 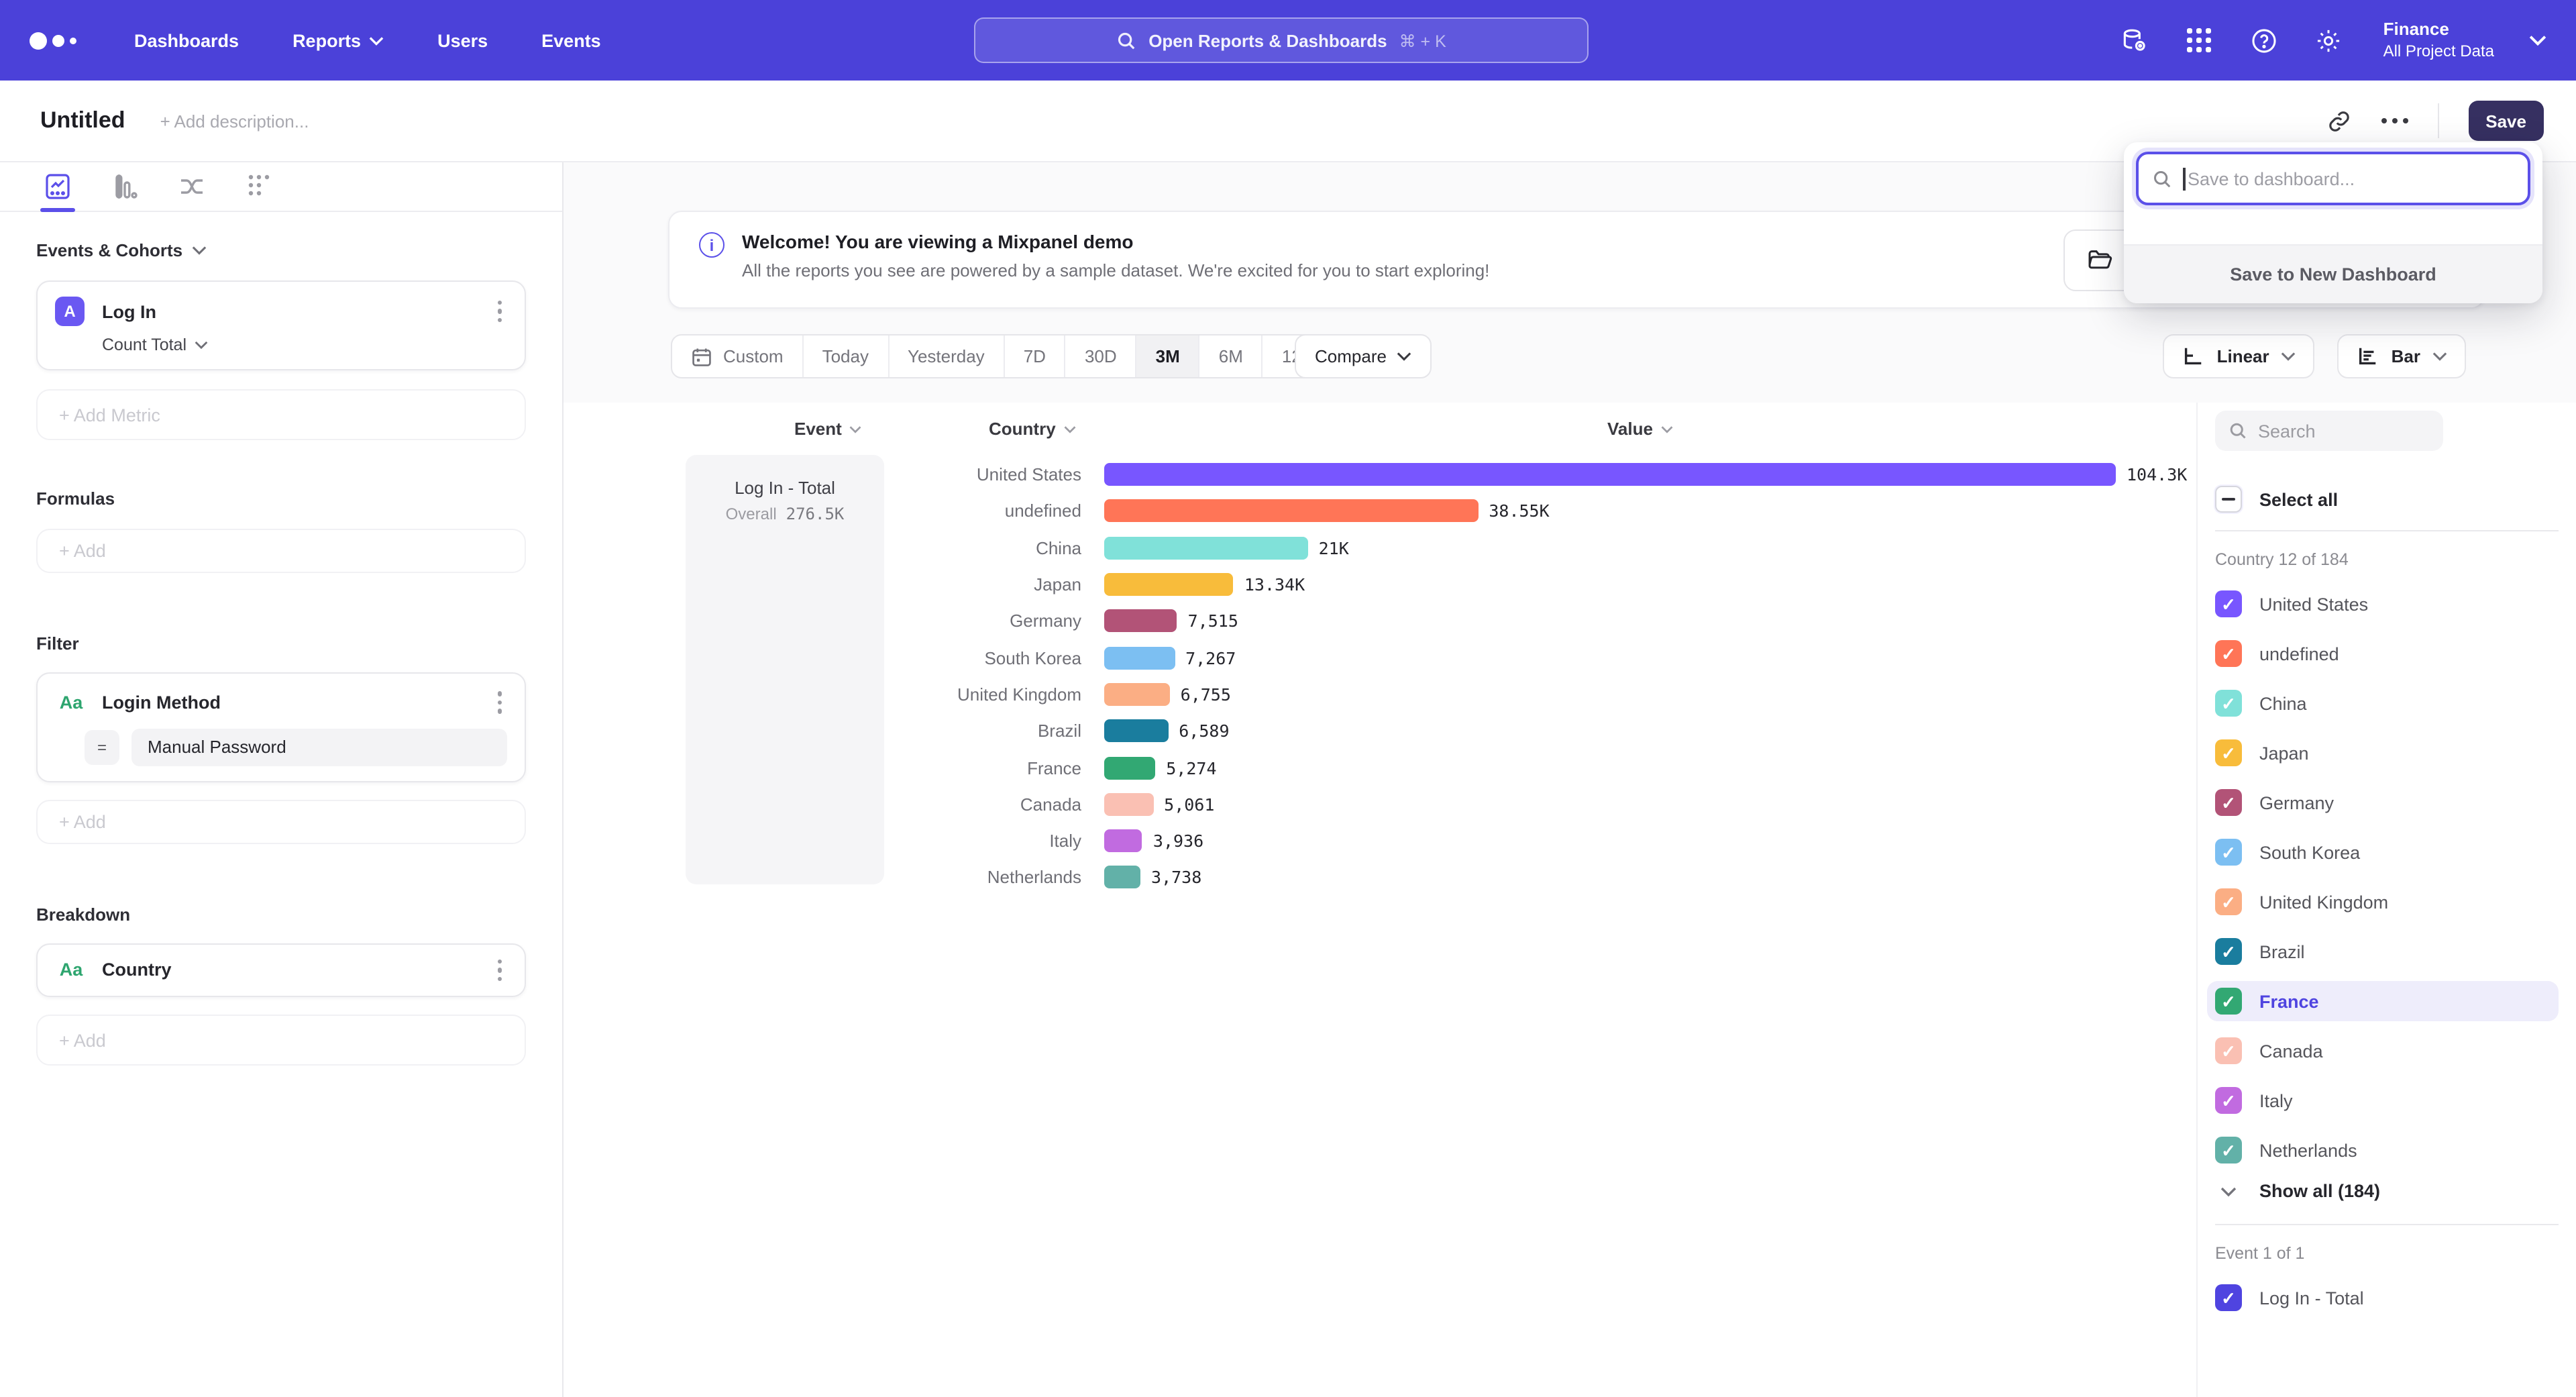 What do you see at coordinates (1231, 356) in the screenshot?
I see `date-range-6m: 6M` at bounding box center [1231, 356].